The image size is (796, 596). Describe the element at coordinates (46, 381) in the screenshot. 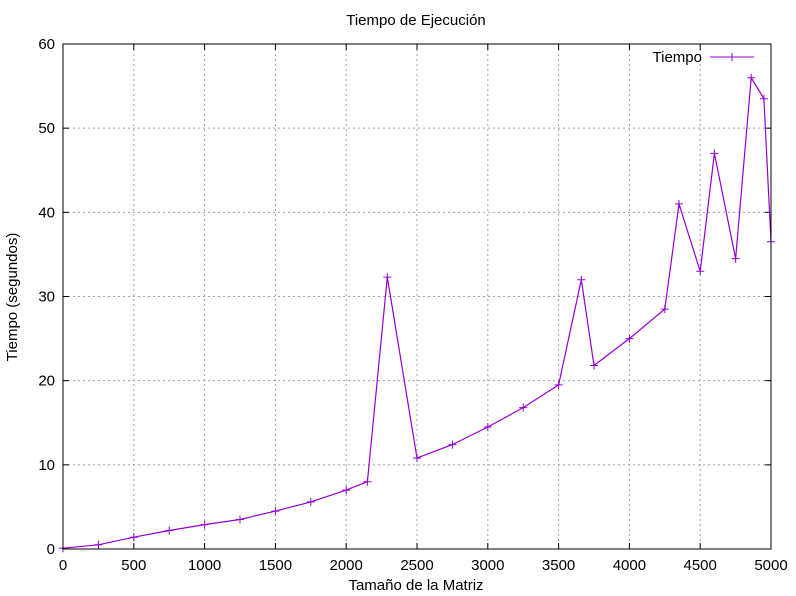

I see `y-tick-label: 20` at that location.